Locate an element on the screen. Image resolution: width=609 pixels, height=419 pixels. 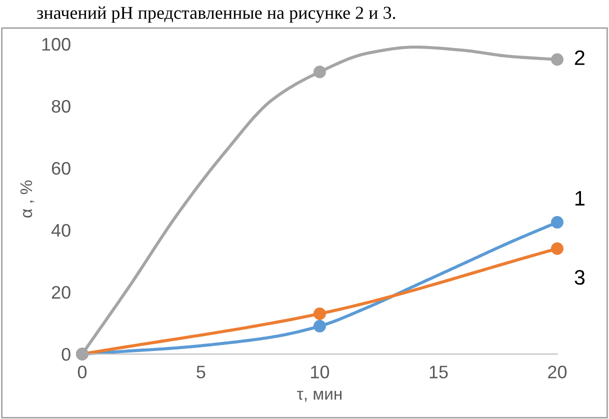
series-label: 2 is located at coordinates (579, 57).